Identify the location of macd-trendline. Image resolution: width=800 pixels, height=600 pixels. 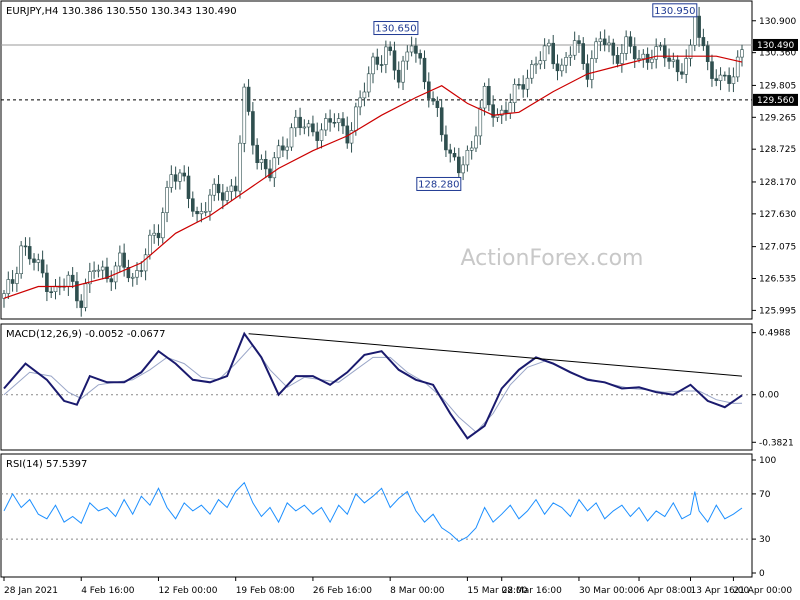
(495, 355).